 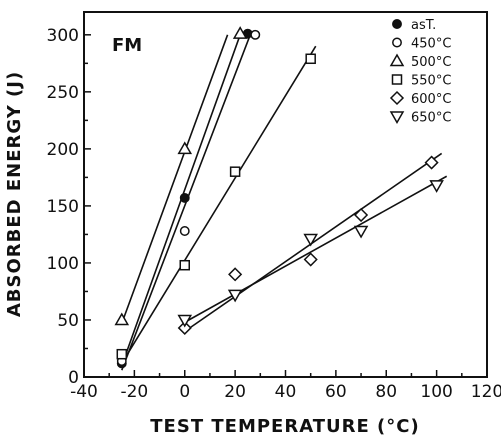 What do you see at coordinates (84, 392) in the screenshot?
I see `x-tick-label: -40` at bounding box center [84, 392].